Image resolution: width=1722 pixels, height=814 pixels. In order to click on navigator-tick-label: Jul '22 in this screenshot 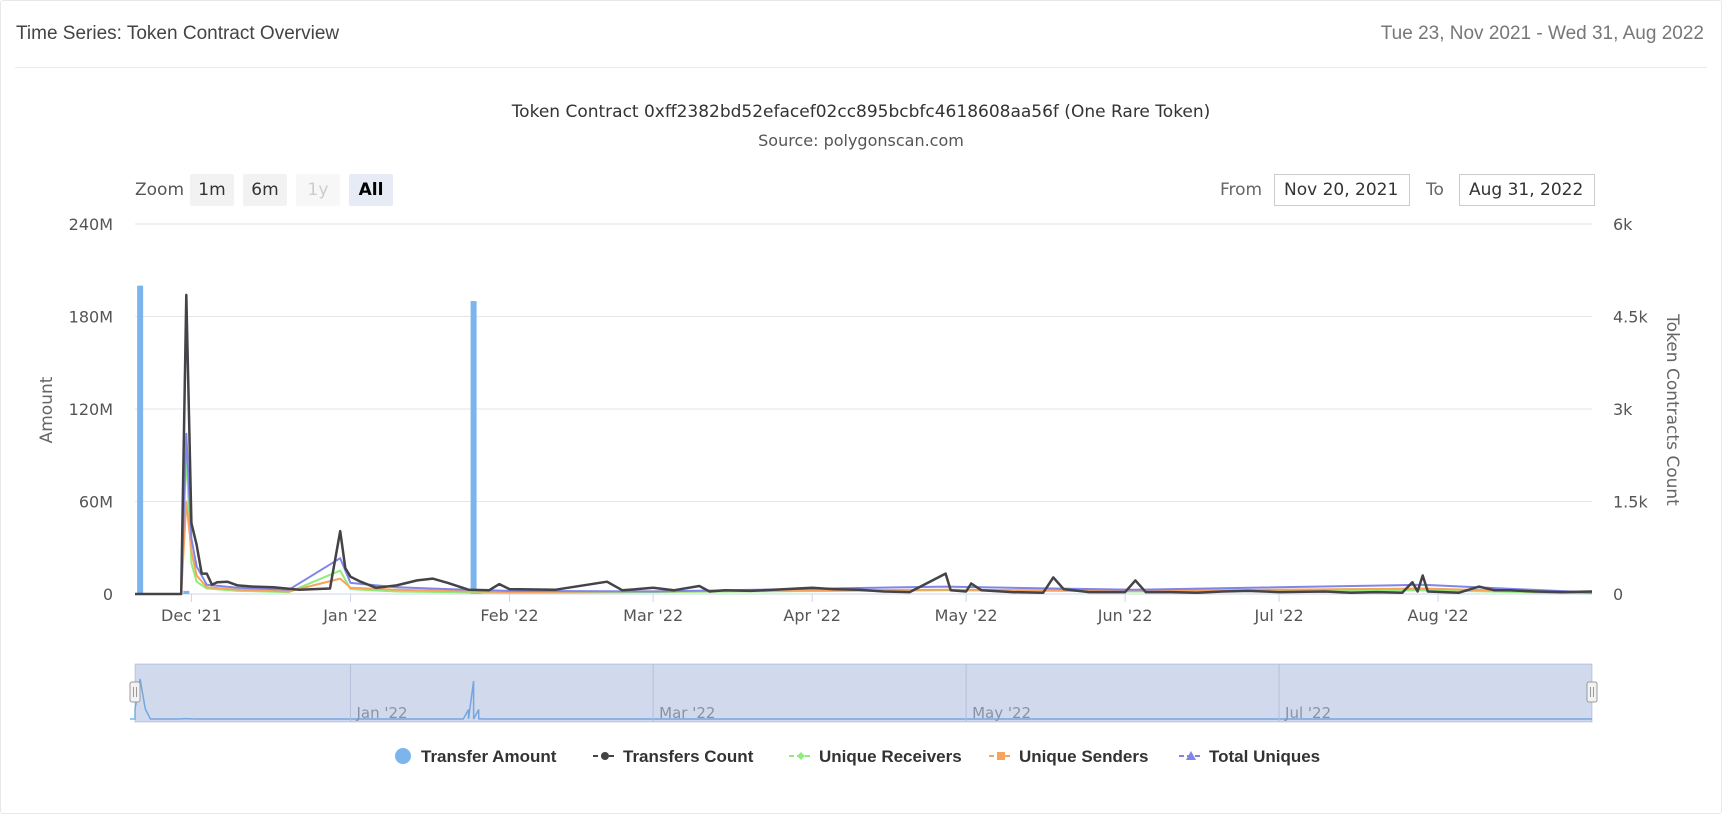, I will do `click(1307, 713)`.